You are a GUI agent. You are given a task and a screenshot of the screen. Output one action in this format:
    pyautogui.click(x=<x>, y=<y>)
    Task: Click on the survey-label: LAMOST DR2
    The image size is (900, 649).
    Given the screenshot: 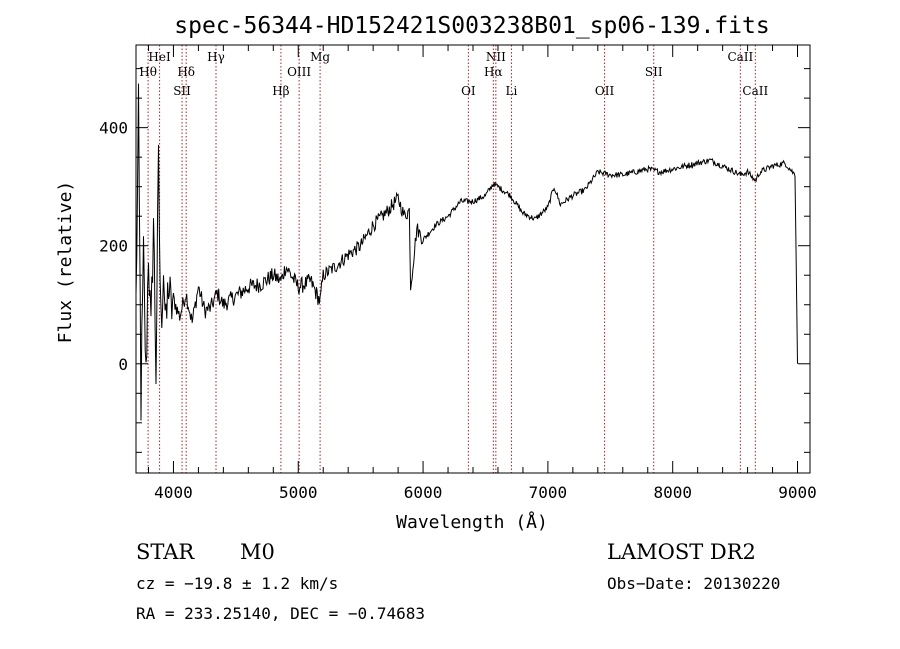 What is the action you would take?
    pyautogui.click(x=681, y=552)
    